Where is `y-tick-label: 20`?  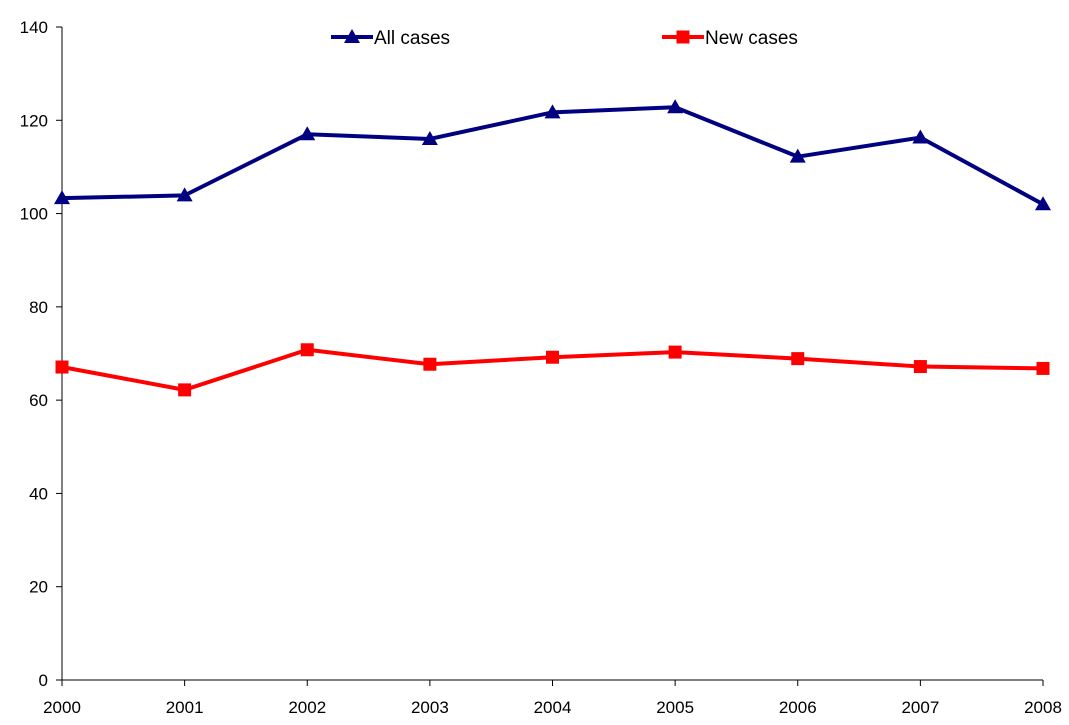
y-tick-label: 20 is located at coordinates (38, 587).